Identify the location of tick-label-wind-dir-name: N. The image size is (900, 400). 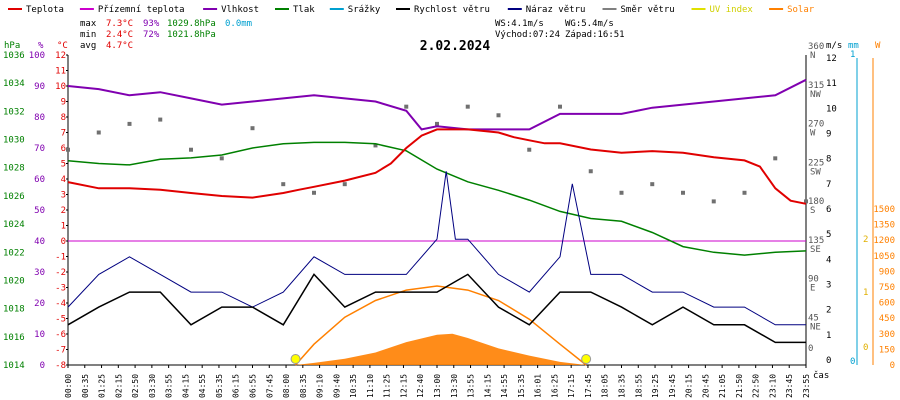
(812, 56).